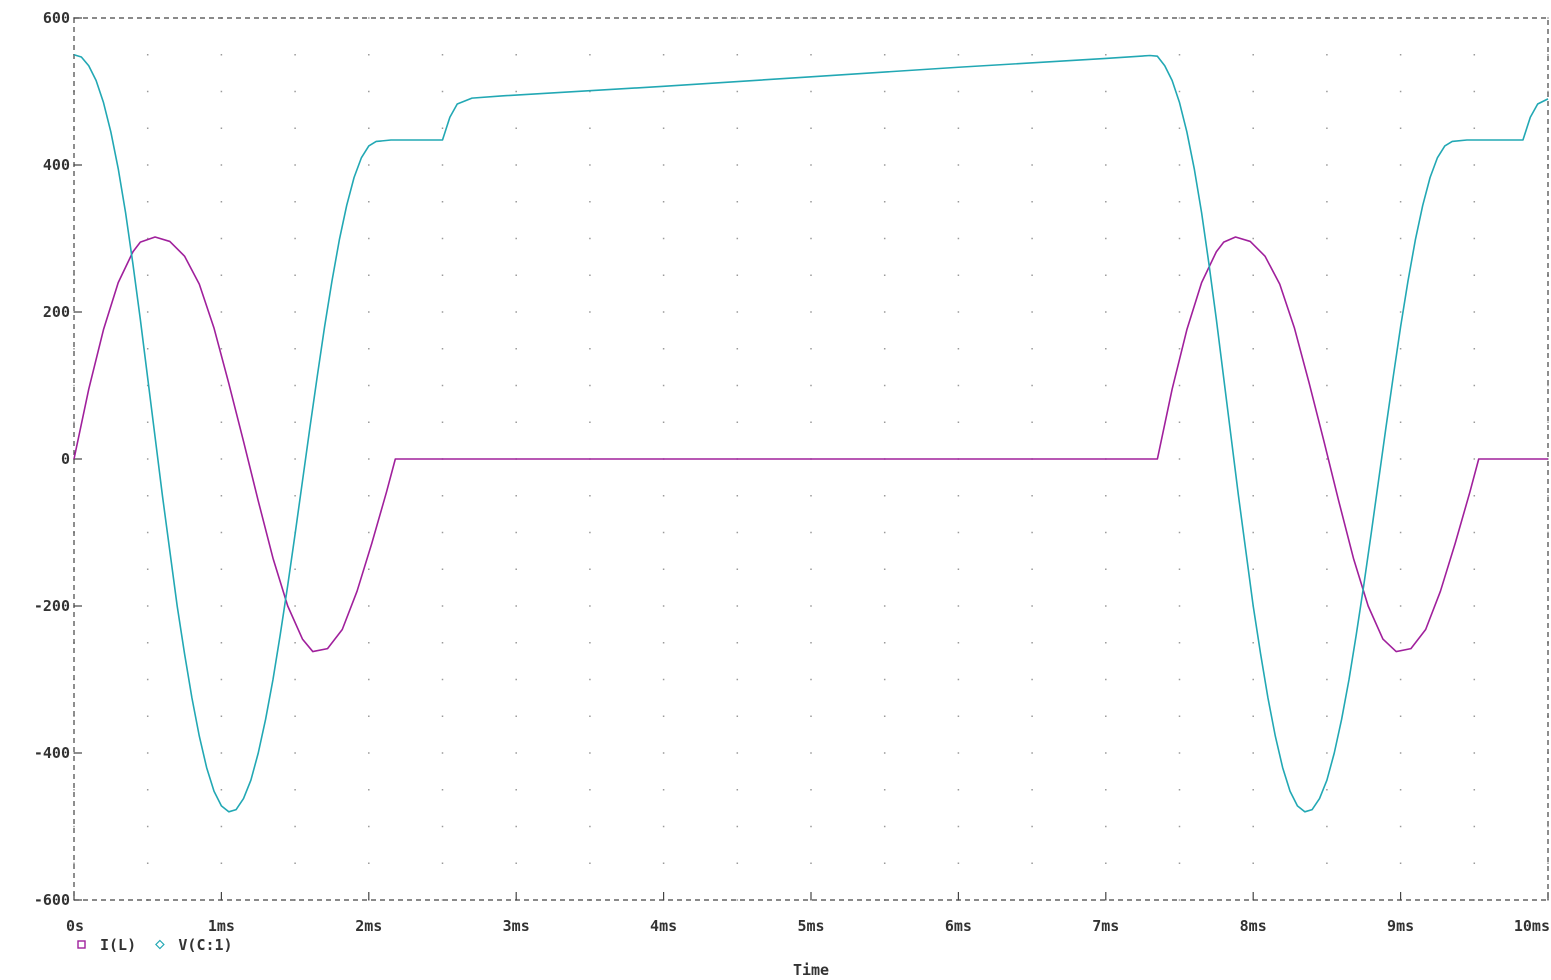 This screenshot has width=1551, height=980. I want to click on y-axis: 600 400 200 0 -200 -400 -600, so click(58, 459).